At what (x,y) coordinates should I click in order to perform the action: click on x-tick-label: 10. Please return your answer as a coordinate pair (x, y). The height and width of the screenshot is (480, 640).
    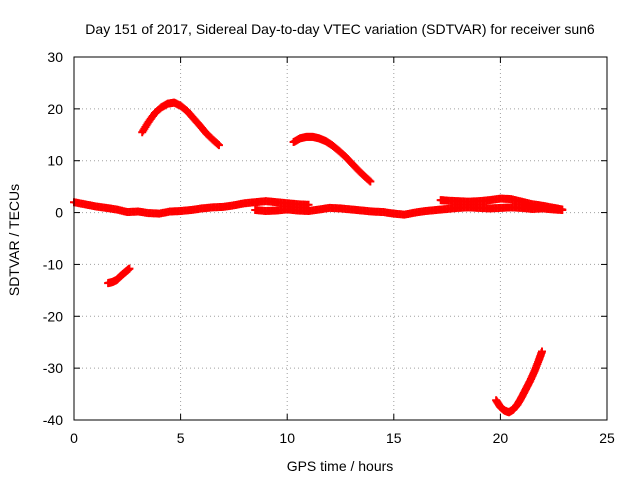
    Looking at the image, I should click on (287, 438).